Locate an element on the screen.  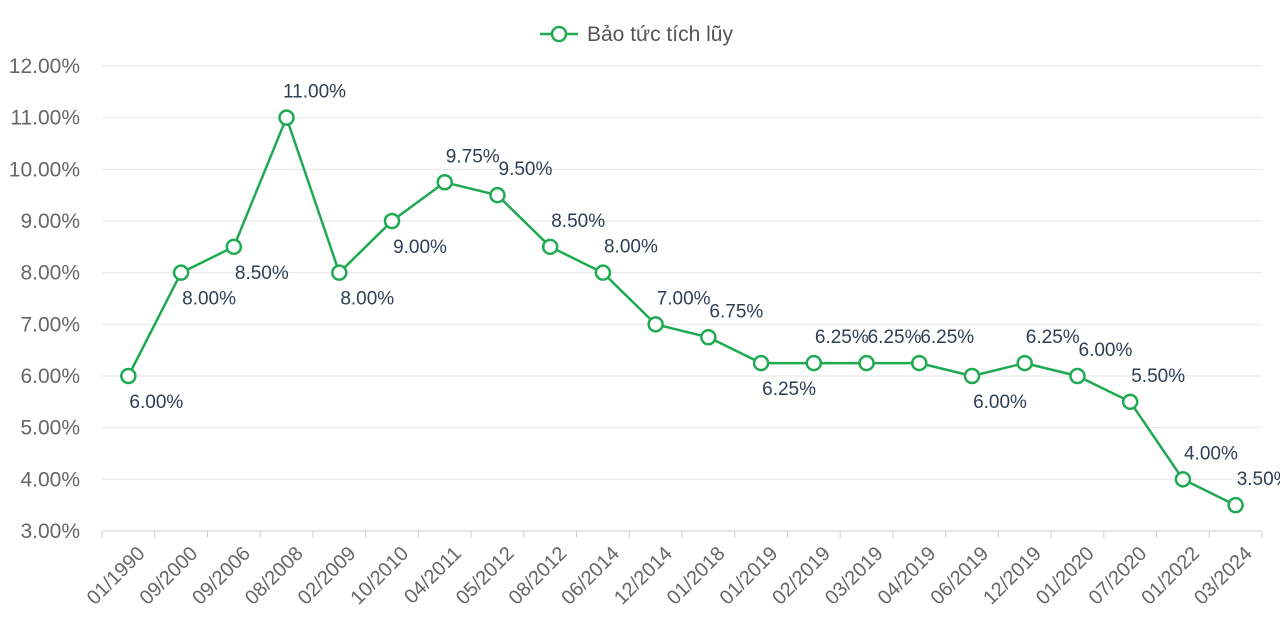
data-label: 5.50% is located at coordinates (1158, 376).